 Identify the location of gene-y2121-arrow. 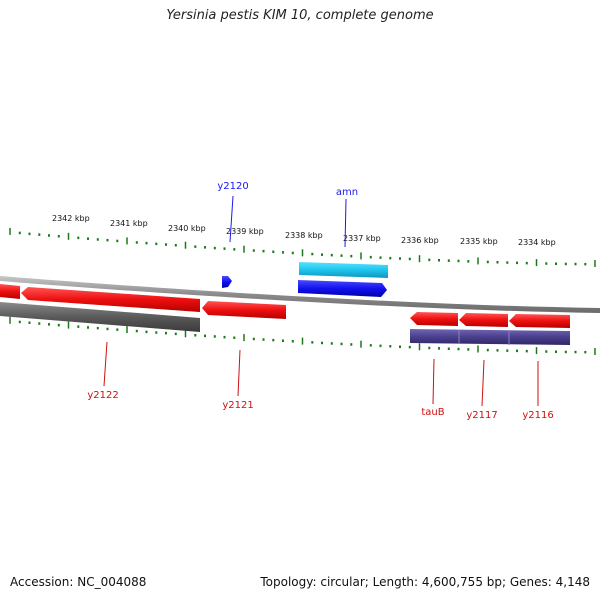
(244, 310).